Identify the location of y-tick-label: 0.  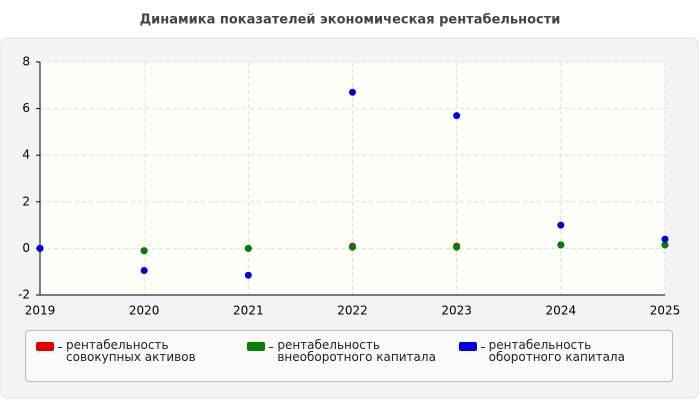
(26, 248).